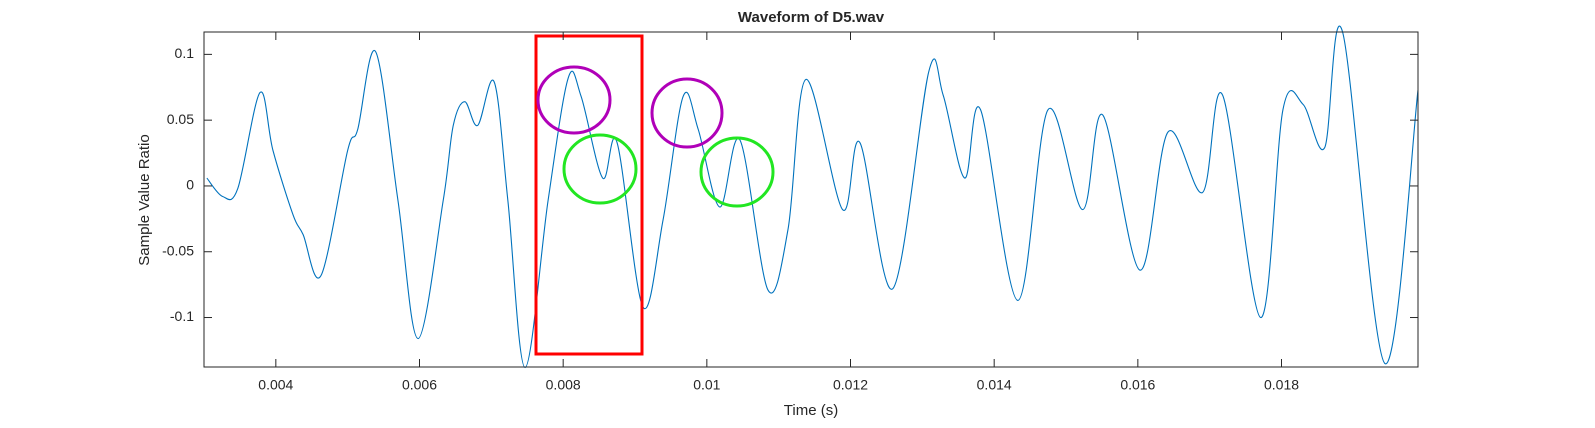 This screenshot has height=428, width=1595. What do you see at coordinates (190, 185) in the screenshot?
I see `y-tick-label: 0` at bounding box center [190, 185].